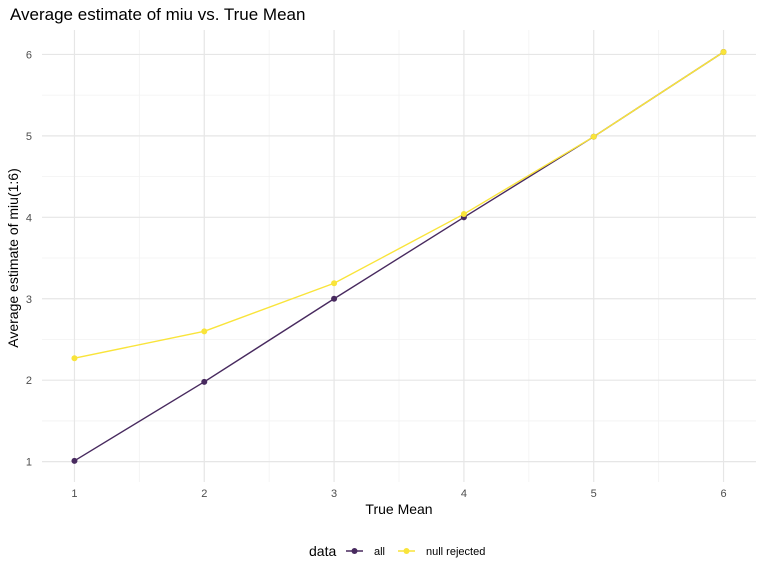  I want to click on x-tick-label: 4, so click(464, 494).